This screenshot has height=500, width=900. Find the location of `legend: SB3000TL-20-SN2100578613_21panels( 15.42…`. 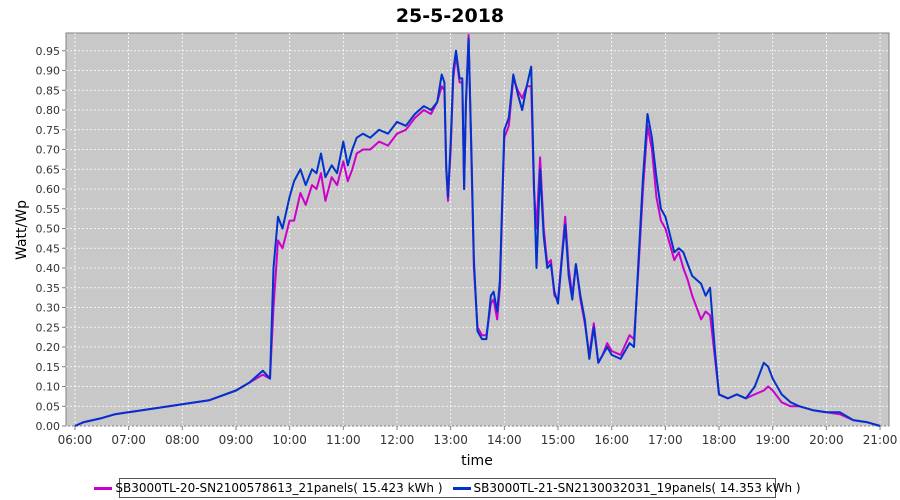

legend: SB3000TL-20-SN2100578613_21panels( 15.42… is located at coordinates (447, 488).